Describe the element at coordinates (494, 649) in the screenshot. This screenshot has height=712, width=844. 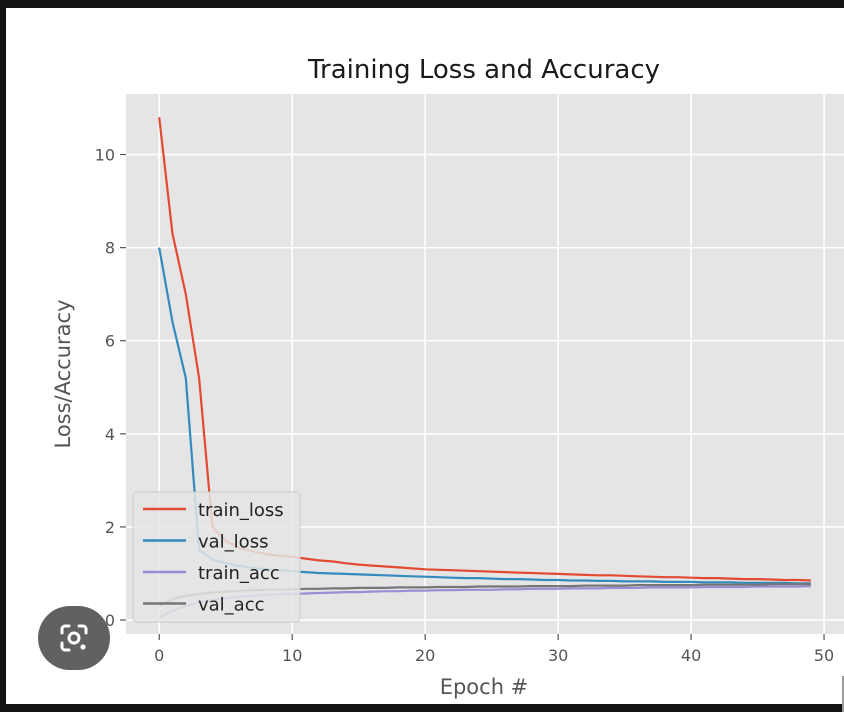
I see `x-axis-ticks: 0 10 20 30 40 50` at that location.